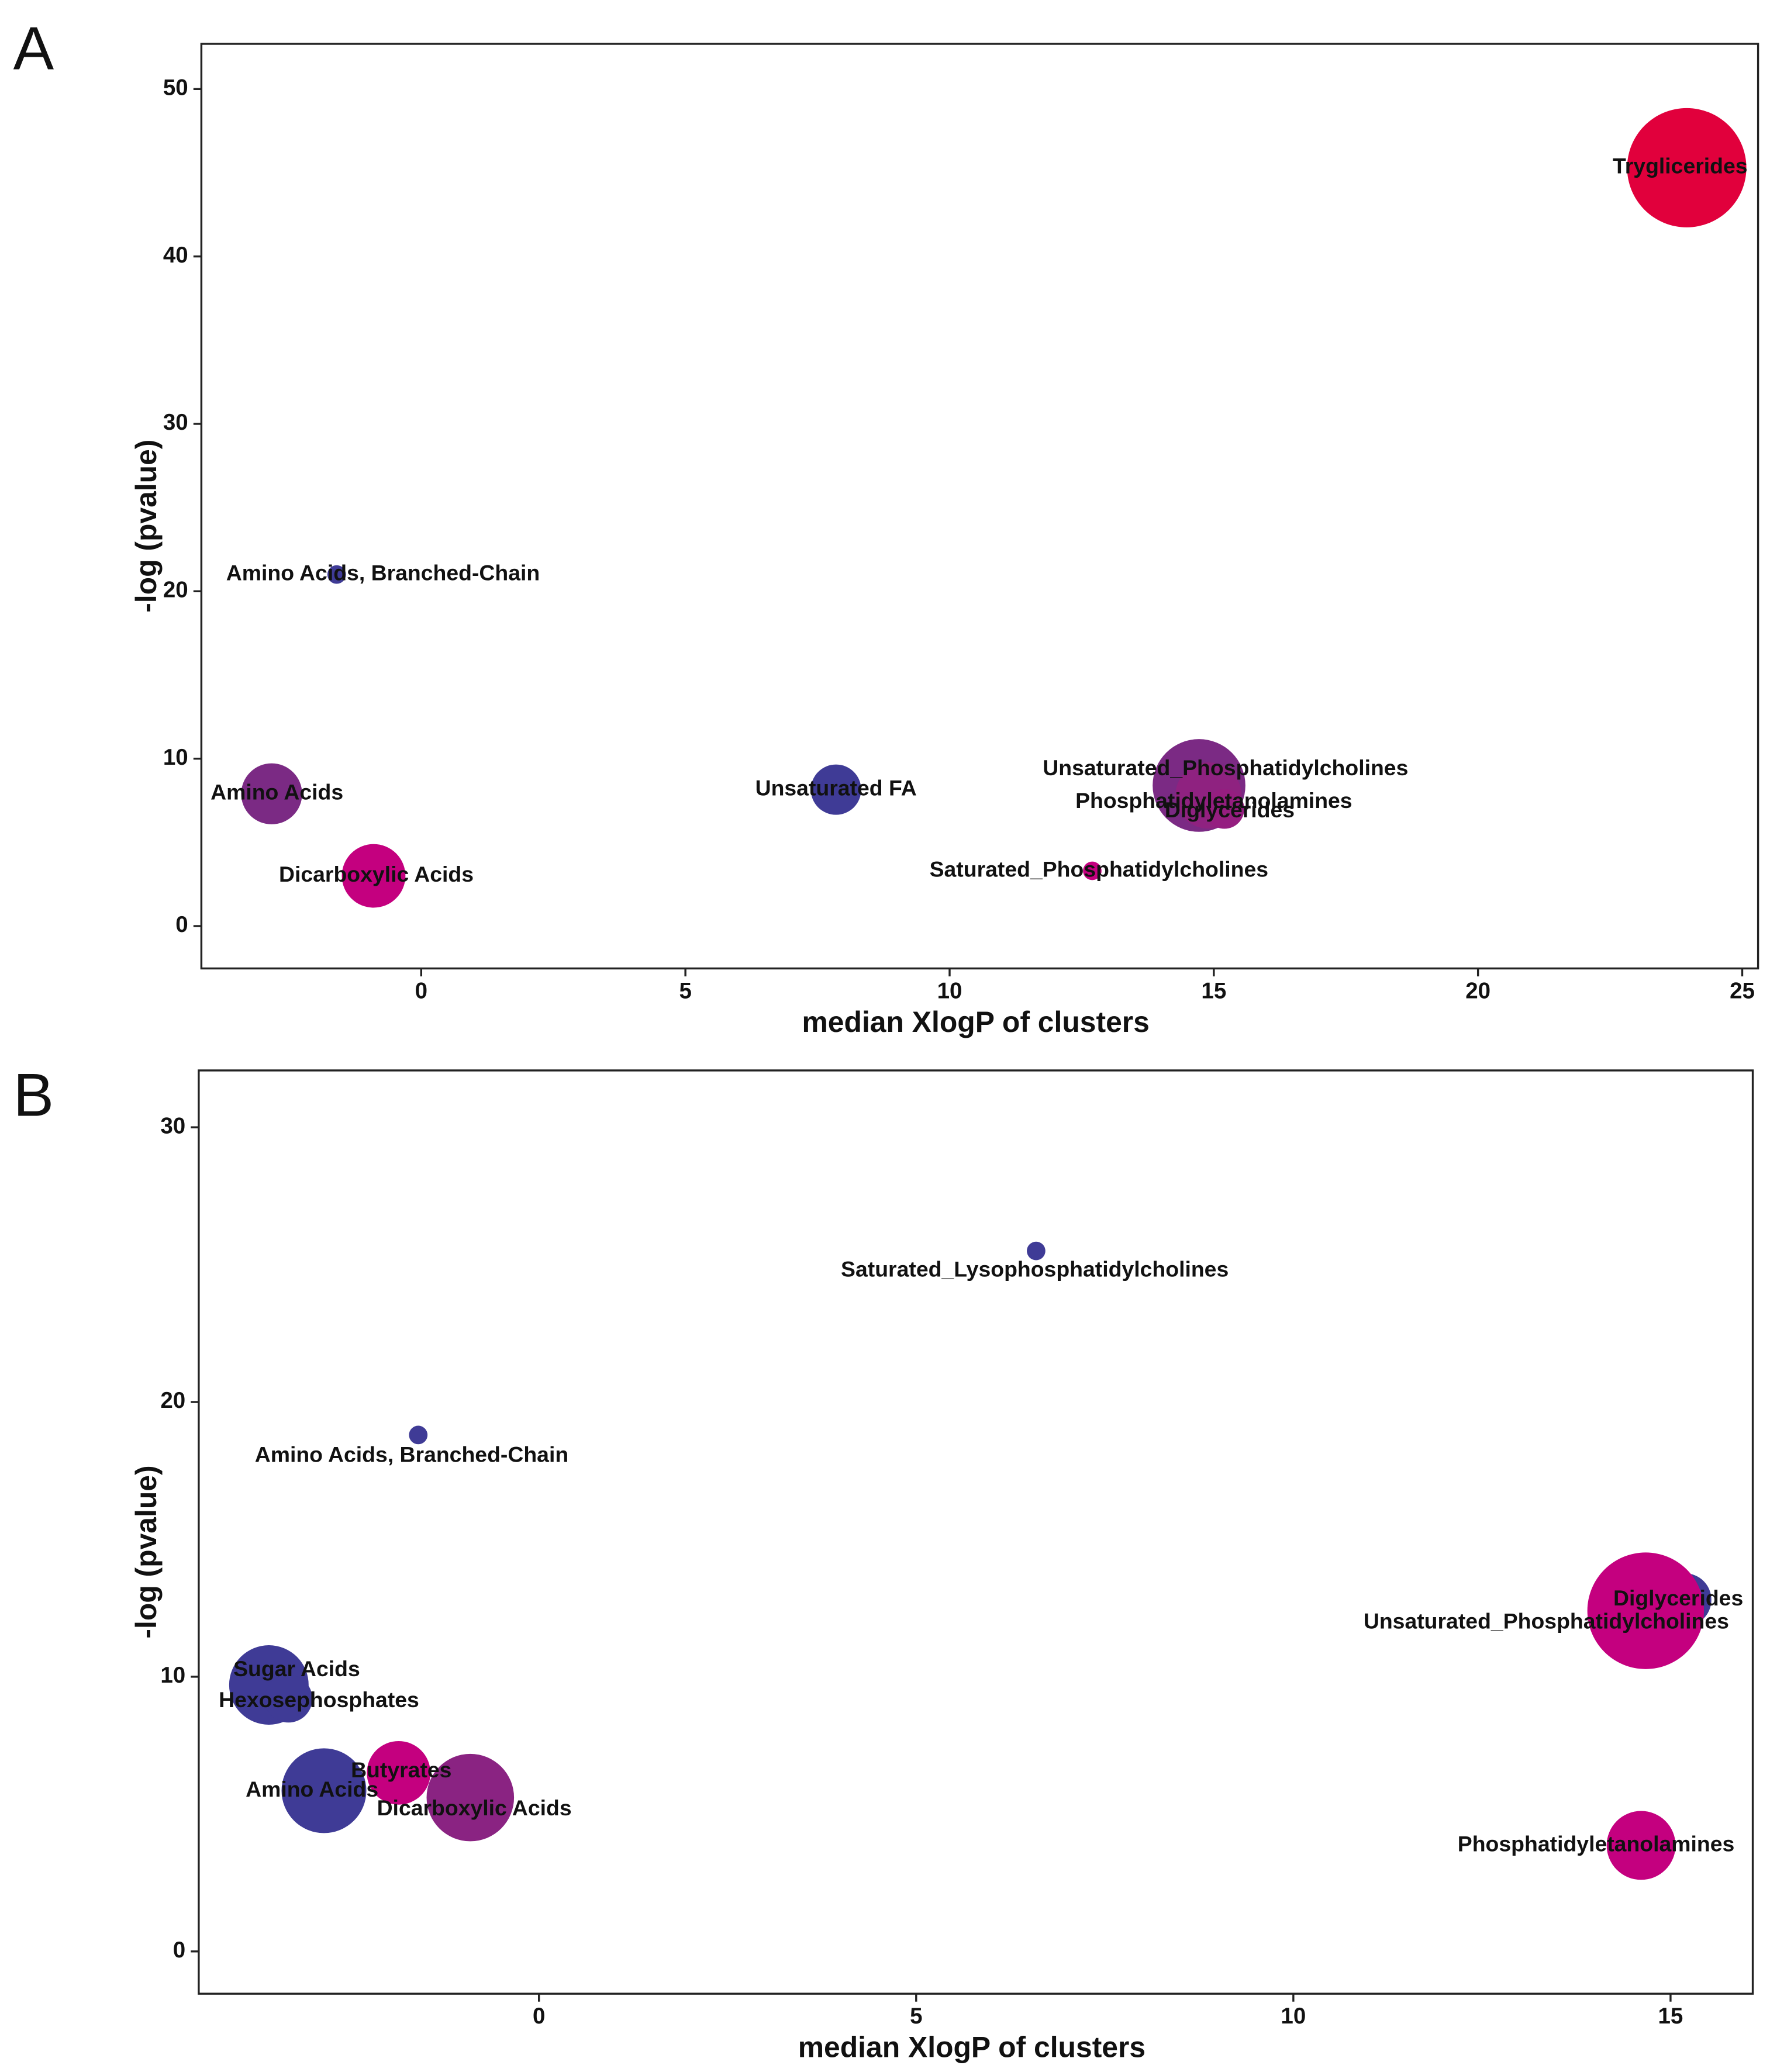  I want to click on panel-letter: B, so click(33, 1095).